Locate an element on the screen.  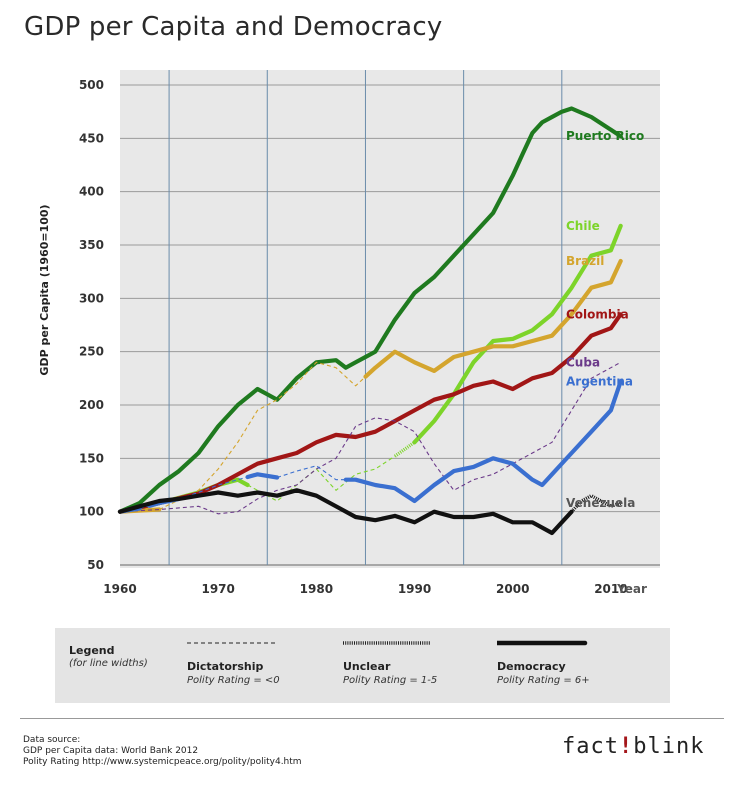
legend-item-democracy: Democracy Polity Rating = 6+ is located at coordinates (575, 662).